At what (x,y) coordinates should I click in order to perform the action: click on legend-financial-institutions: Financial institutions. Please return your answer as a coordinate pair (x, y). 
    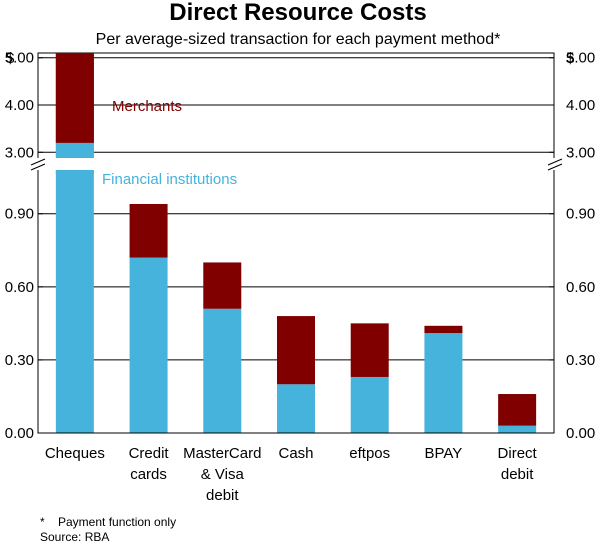
    Looking at the image, I should click on (169, 179).